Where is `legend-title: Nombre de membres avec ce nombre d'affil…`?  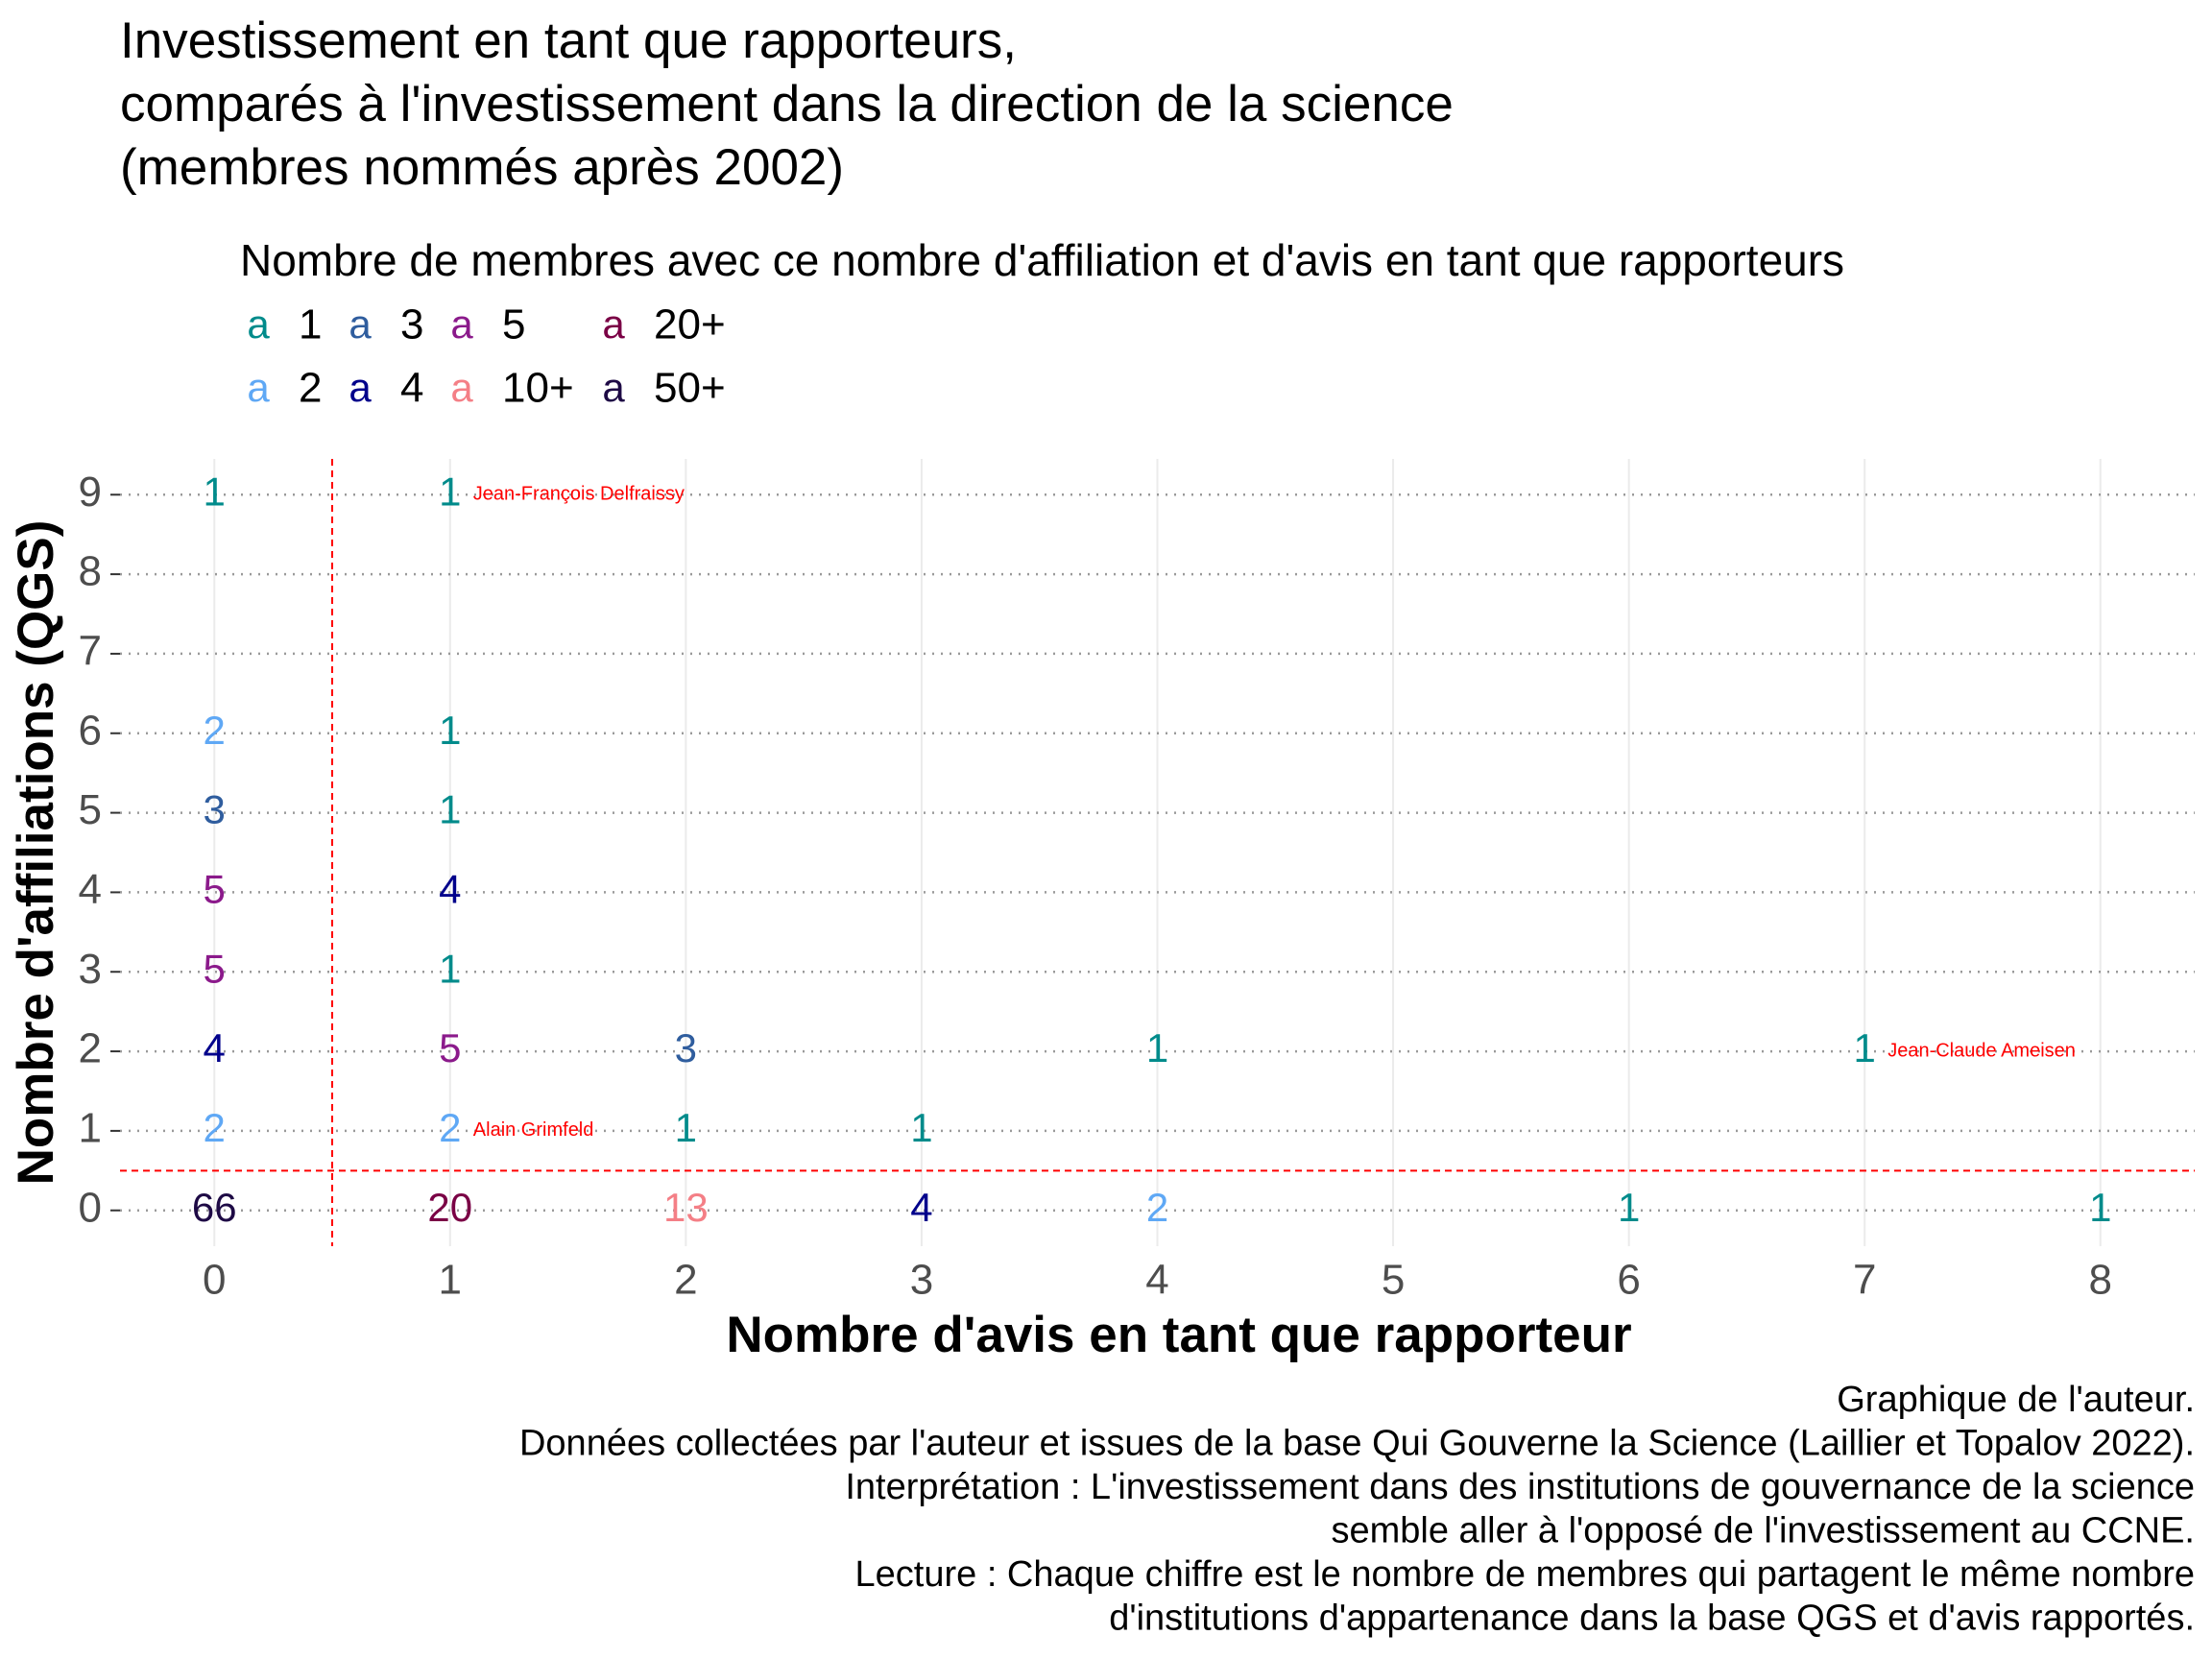
legend-title: Nombre de membres avec ce nombre d'affil… is located at coordinates (1042, 260).